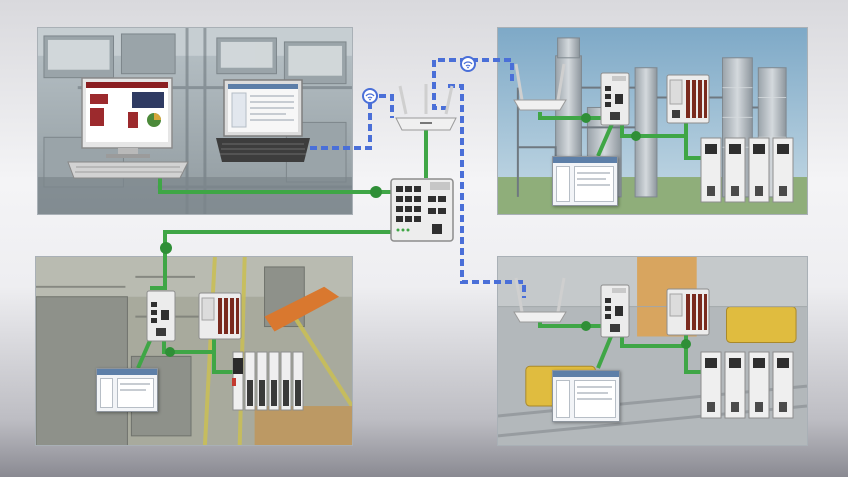 Image resolution: width=848 pixels, height=477 pixels. Describe the element at coordinates (271, 381) in the screenshot. I see `io-module-icon` at that location.